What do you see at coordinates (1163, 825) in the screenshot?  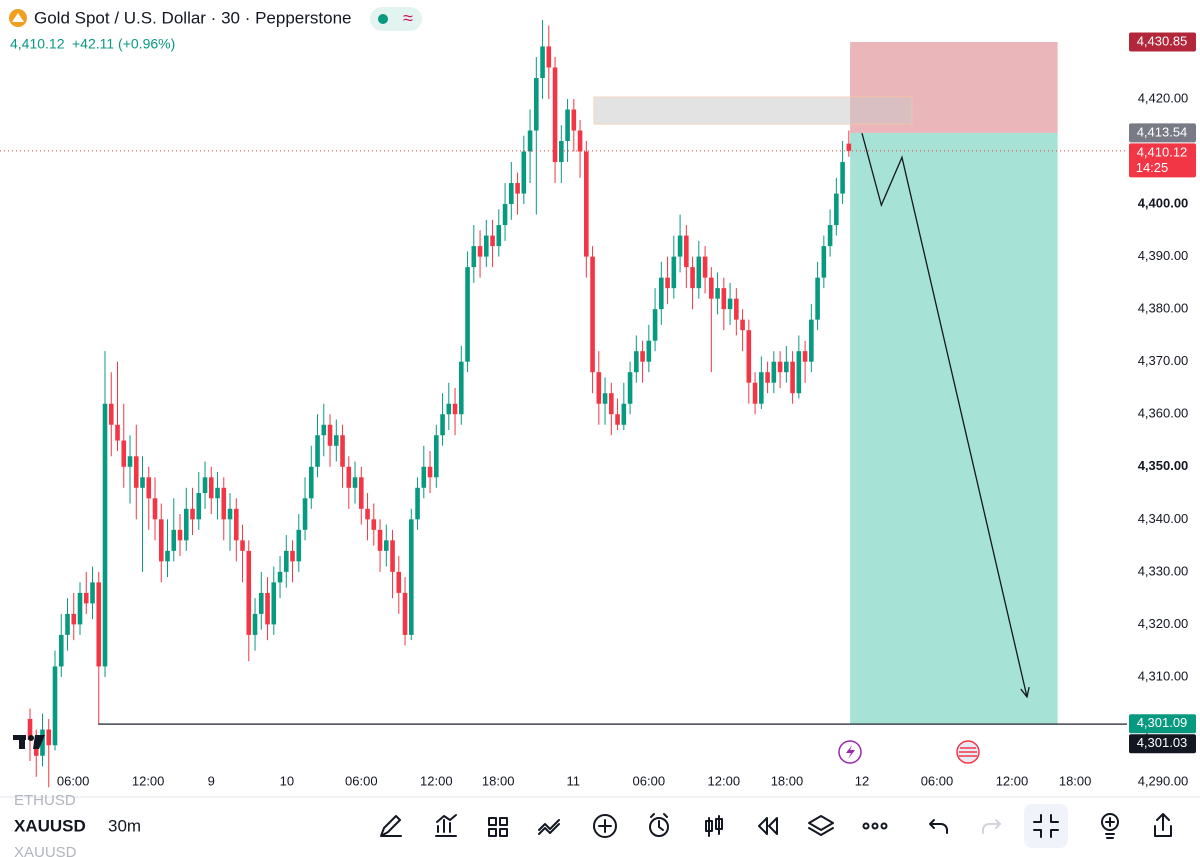 I see `share-icon` at bounding box center [1163, 825].